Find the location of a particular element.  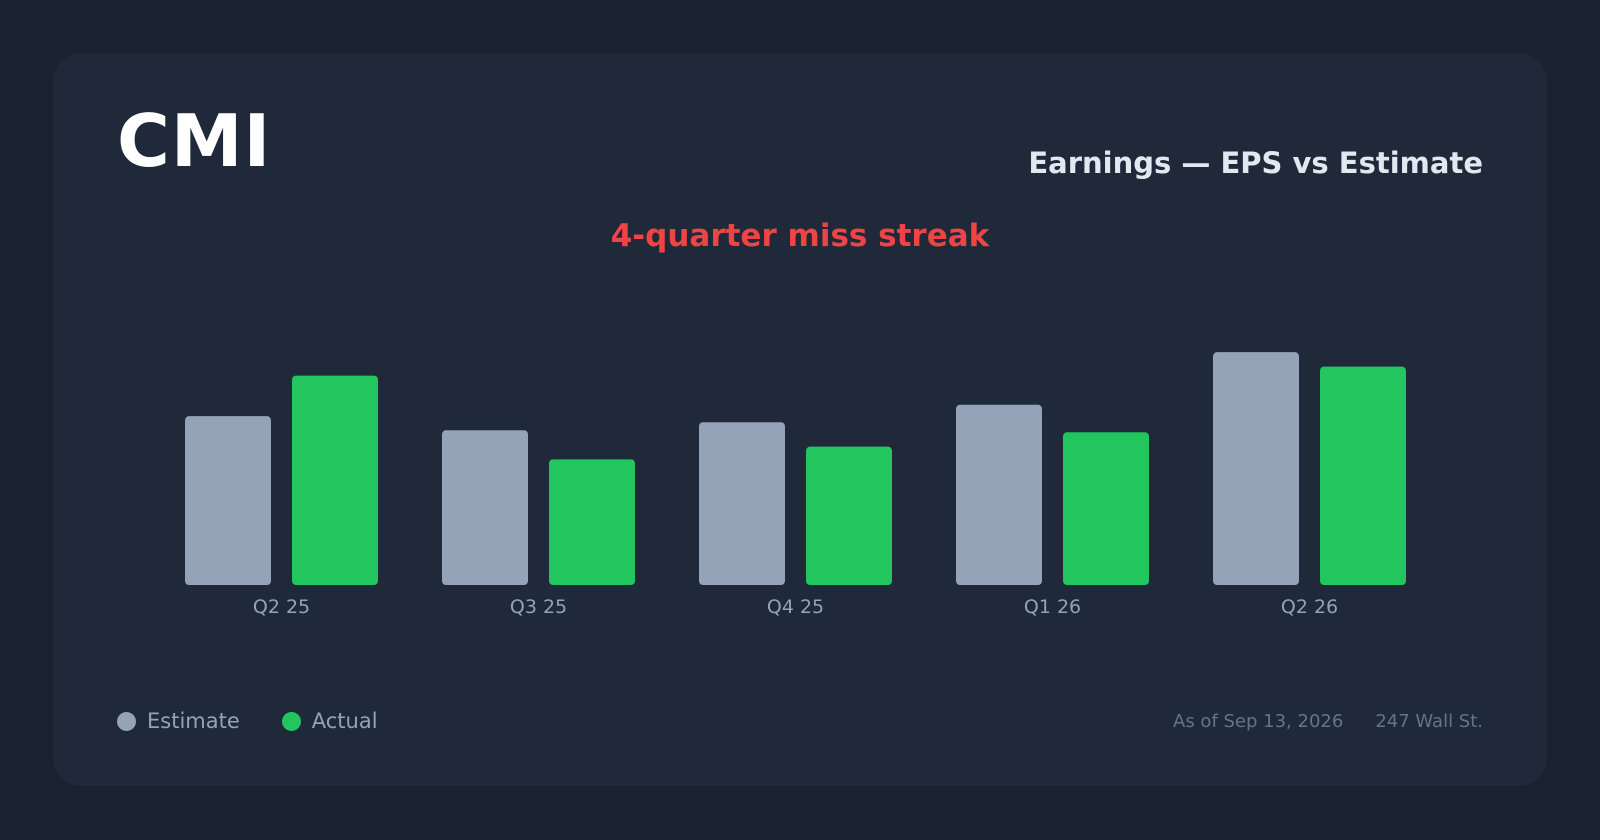

legend-item-estimate: Estimate is located at coordinates (178, 721).